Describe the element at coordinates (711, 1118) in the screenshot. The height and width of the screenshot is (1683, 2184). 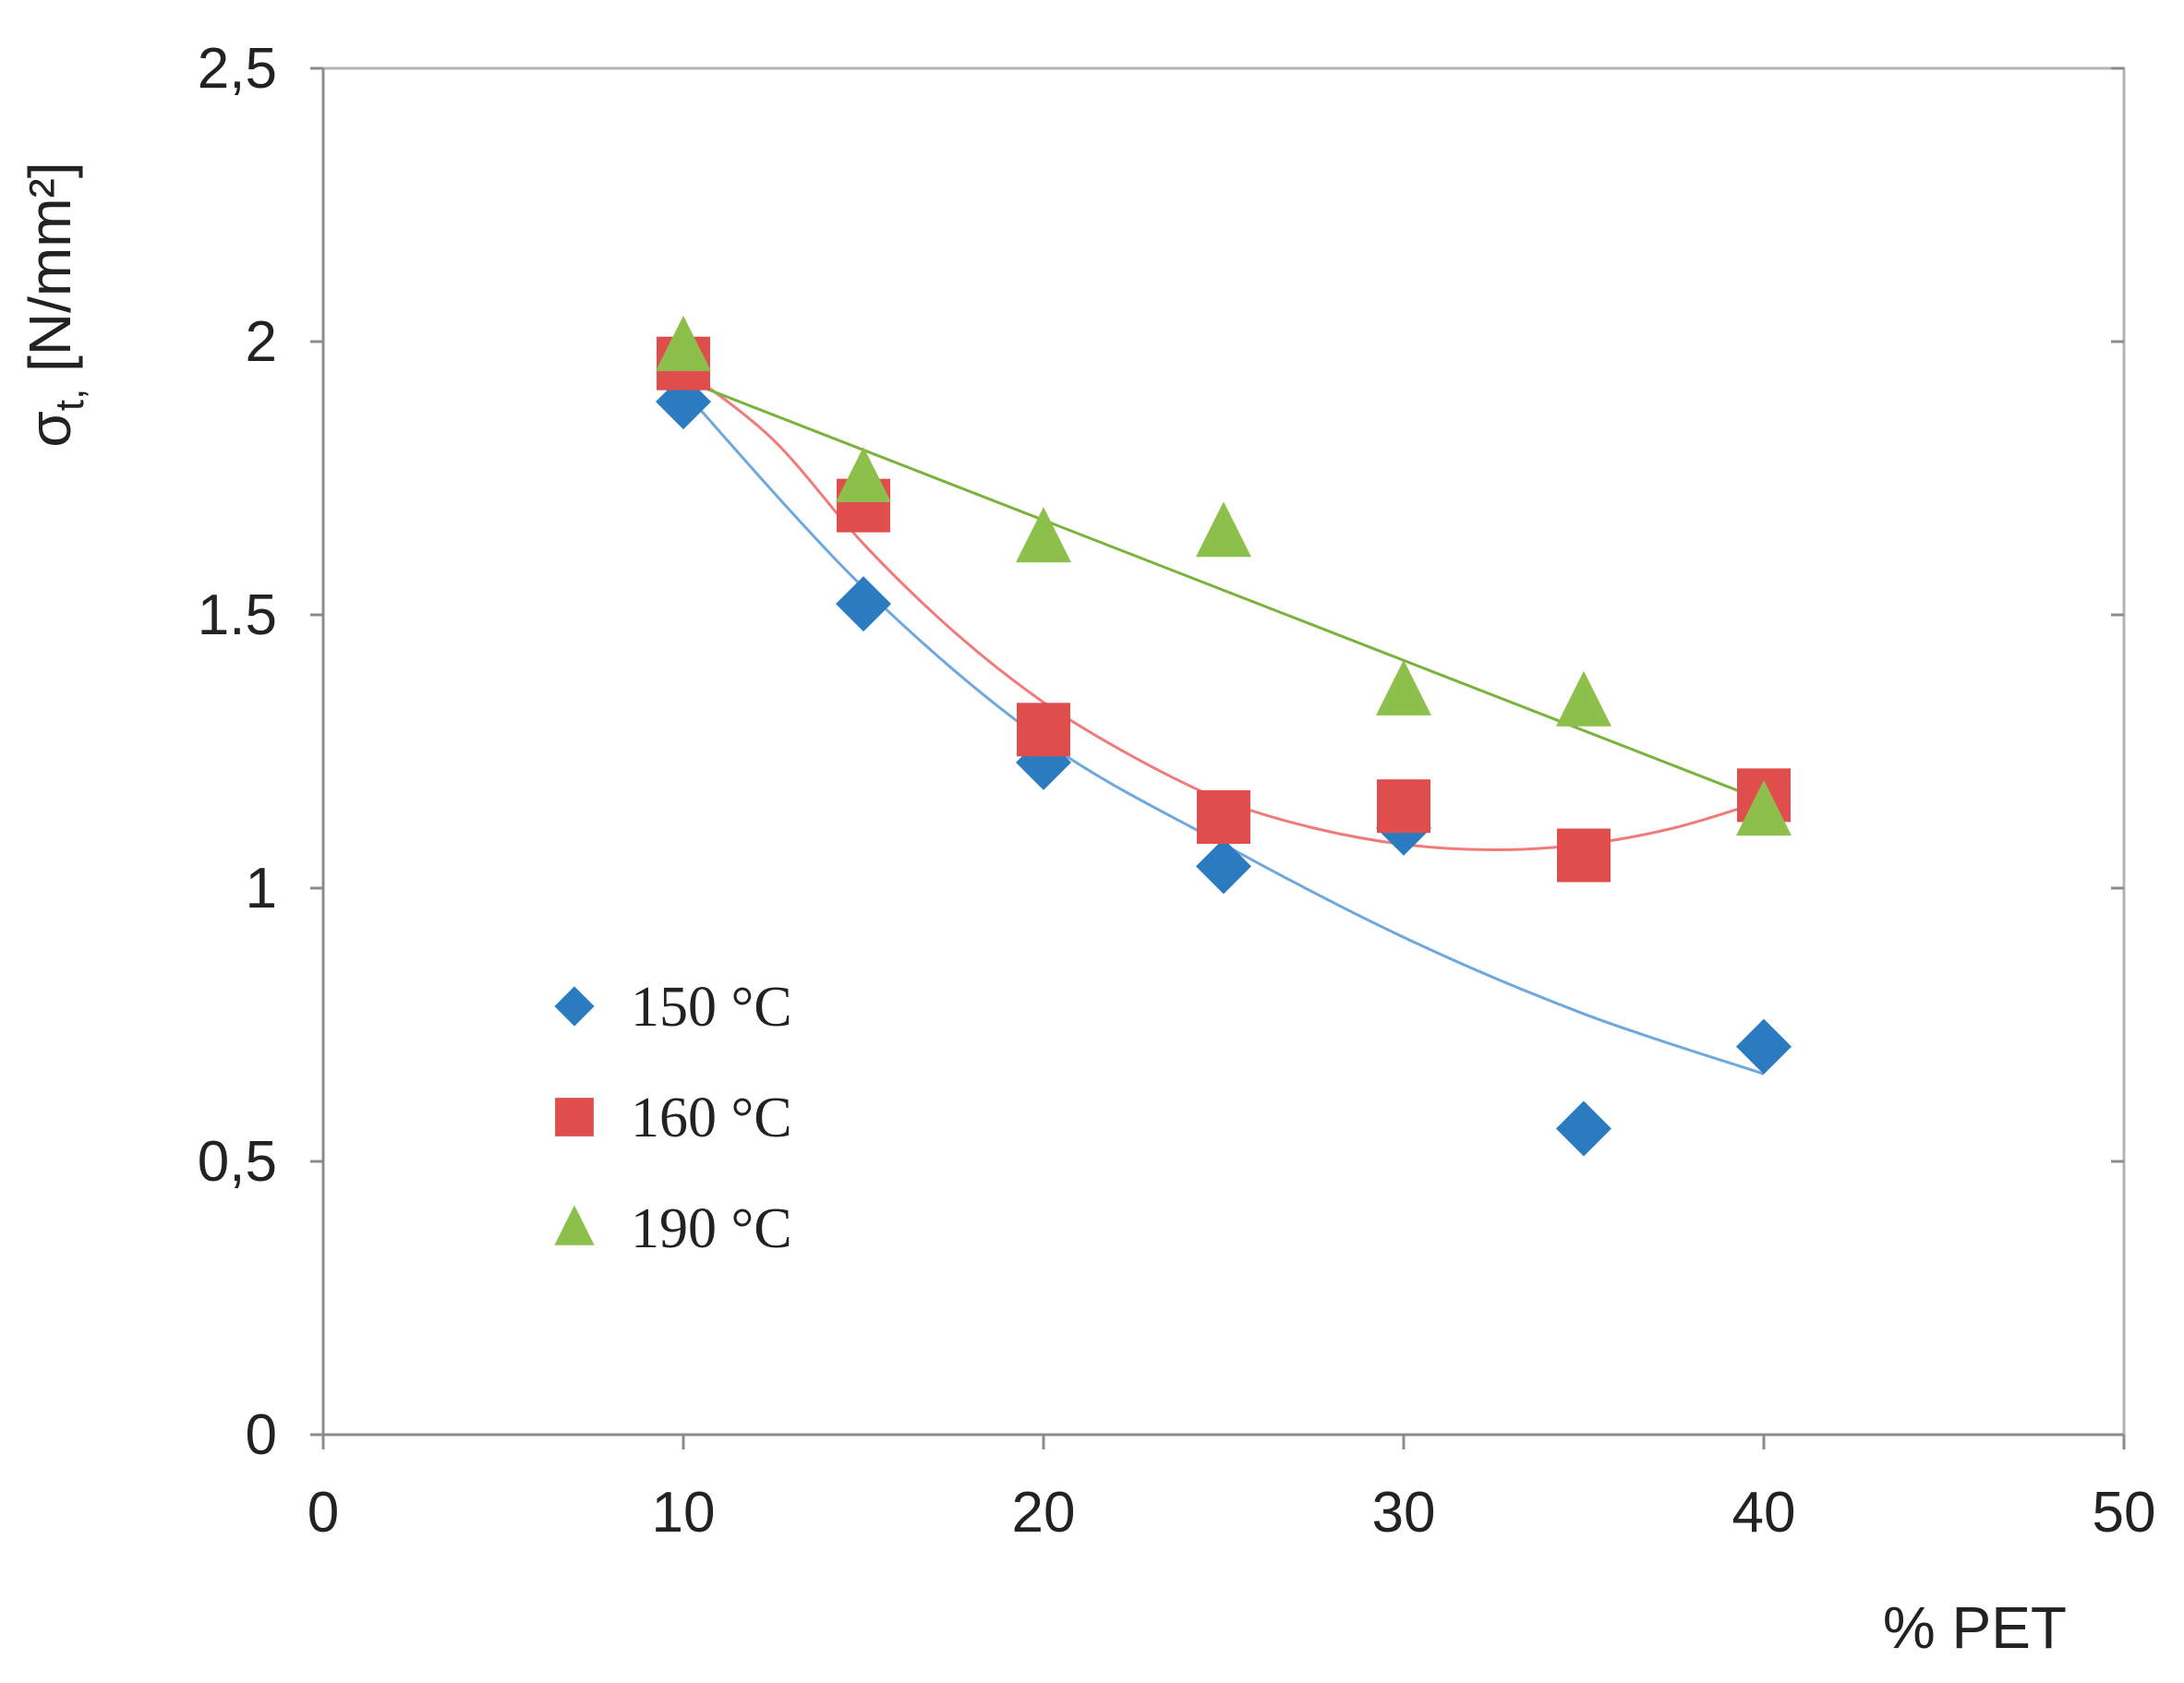
I see `legend-label-160: 160 °C` at that location.